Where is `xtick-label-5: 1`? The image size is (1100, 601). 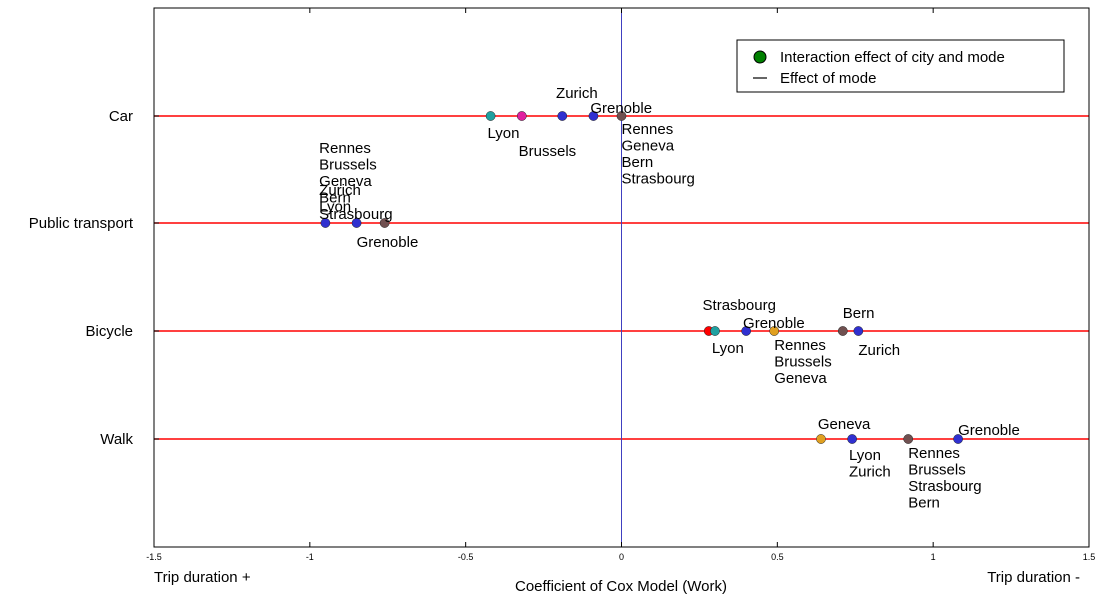 xtick-label-5: 1 is located at coordinates (933, 557).